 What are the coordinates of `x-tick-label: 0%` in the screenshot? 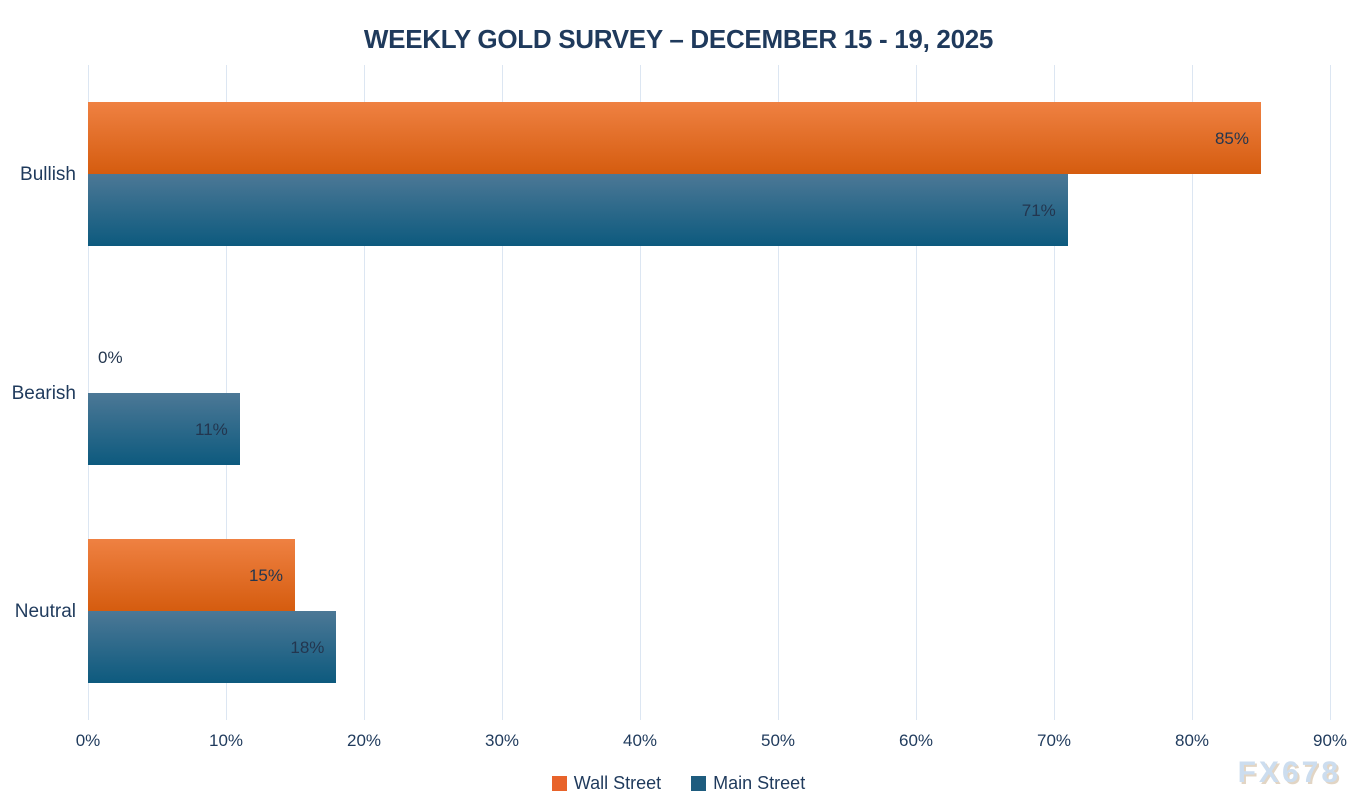 It's located at (88, 740).